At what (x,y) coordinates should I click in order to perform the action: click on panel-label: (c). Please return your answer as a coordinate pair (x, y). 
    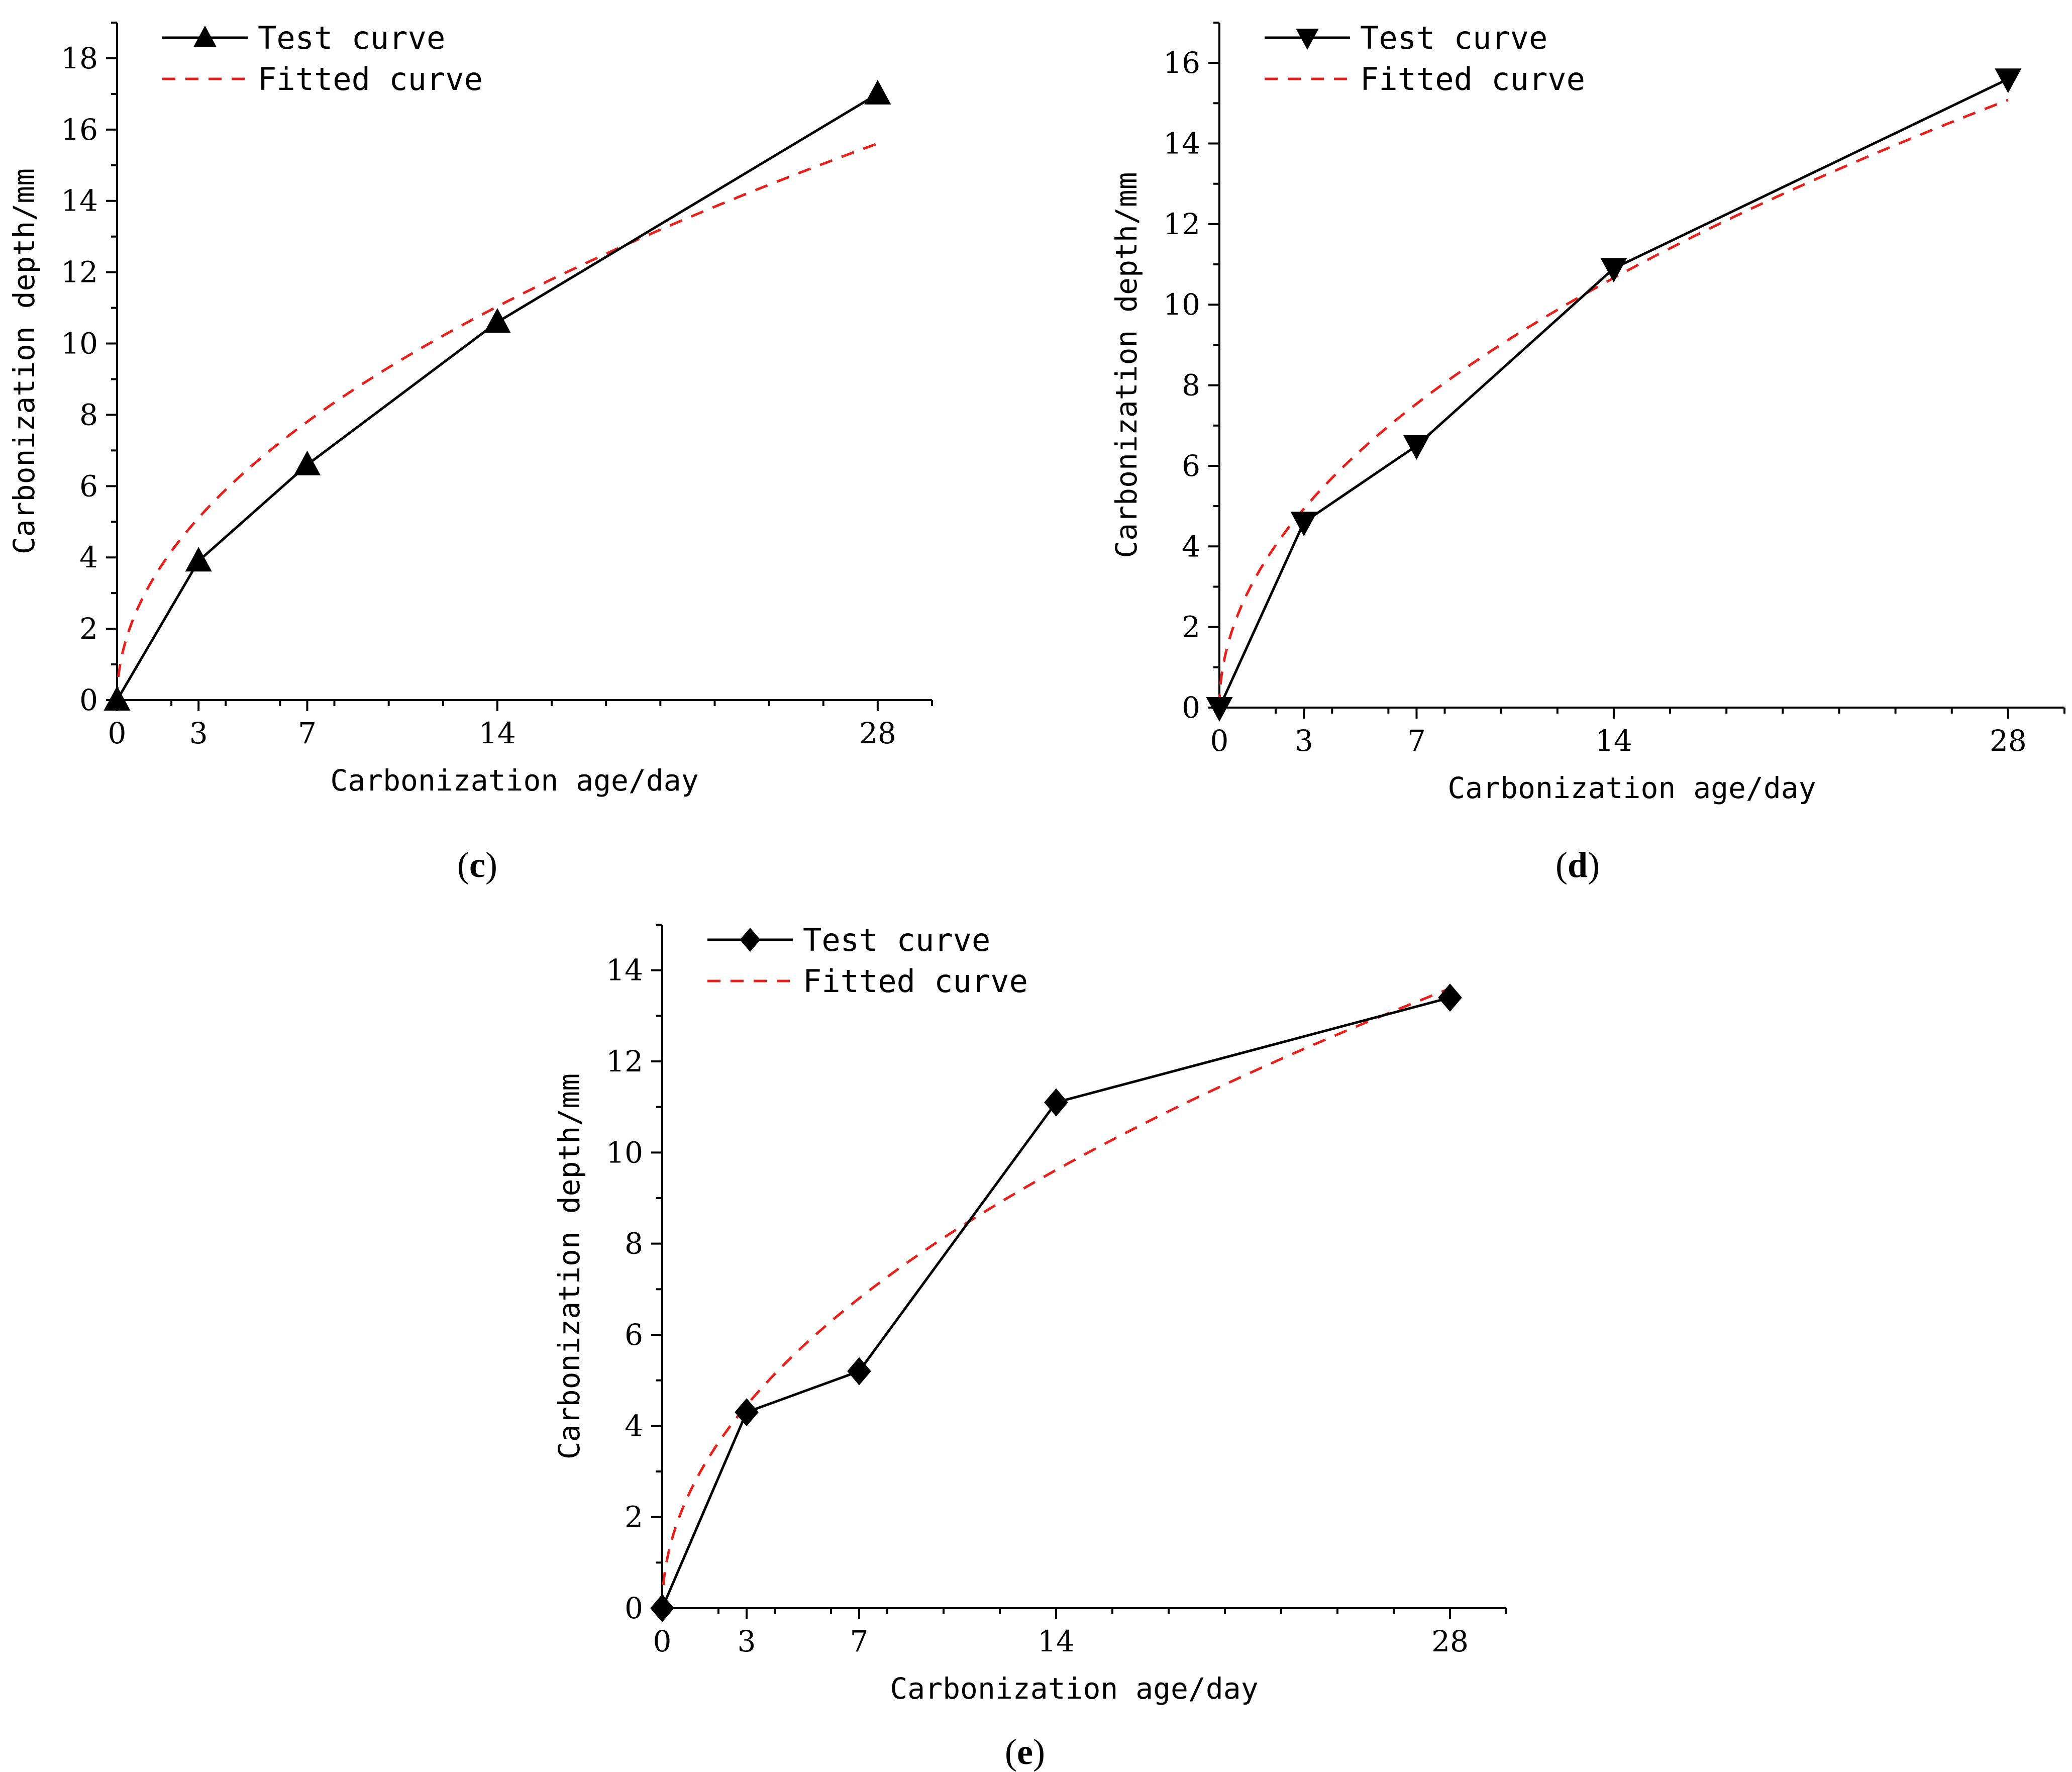
    Looking at the image, I should click on (477, 865).